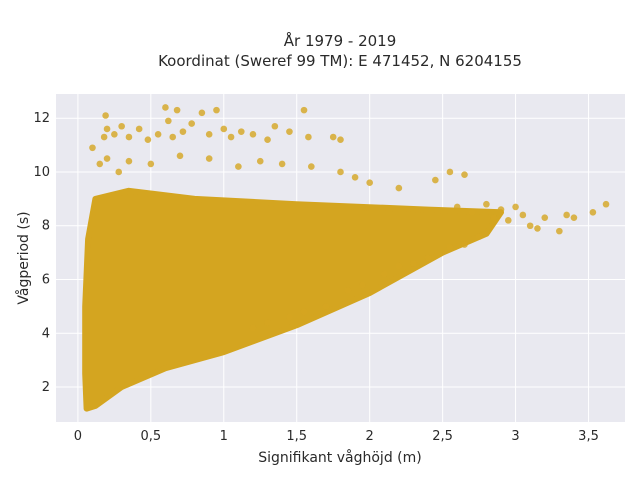 The image size is (640, 480). Describe the element at coordinates (41, 118) in the screenshot. I see `y-tick-label: 12` at that location.